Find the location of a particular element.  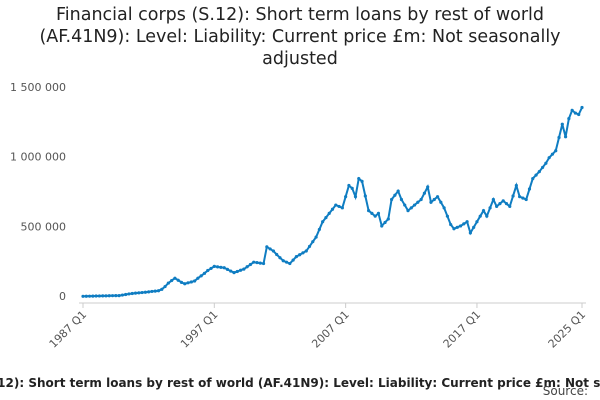

x-tick-label: 2025 Q1 is located at coordinates (567, 329).